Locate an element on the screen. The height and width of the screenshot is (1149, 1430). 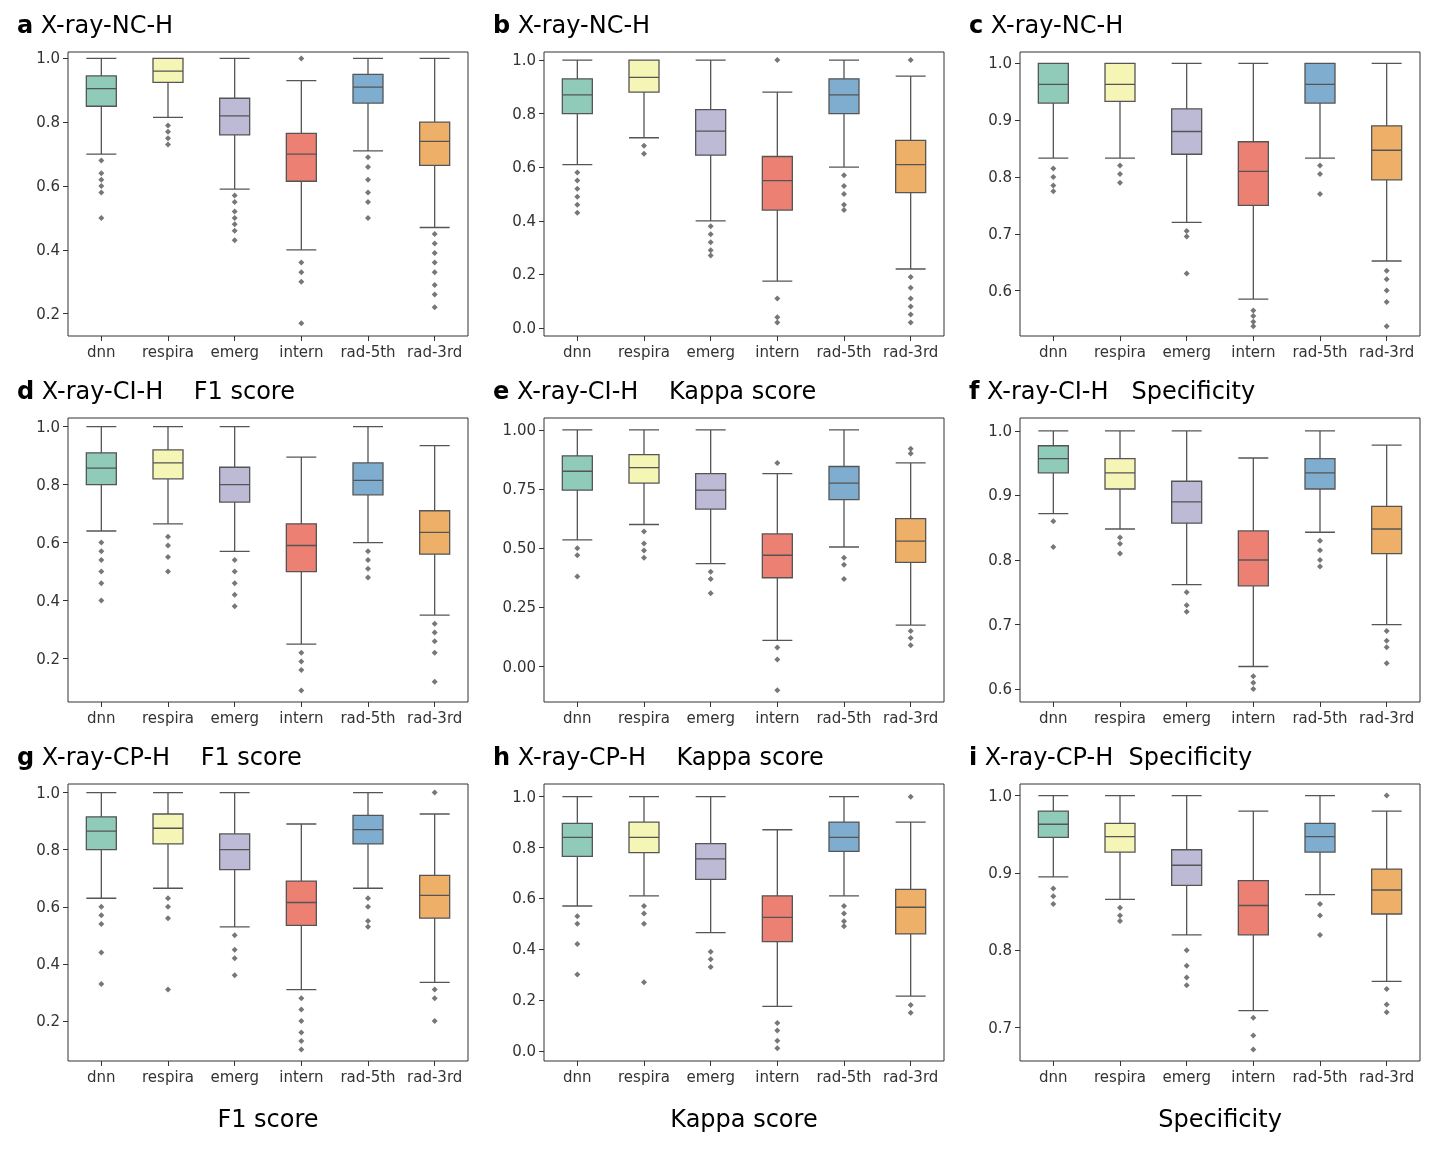
x-axis-title: Kappa score is located at coordinates (744, 1119).